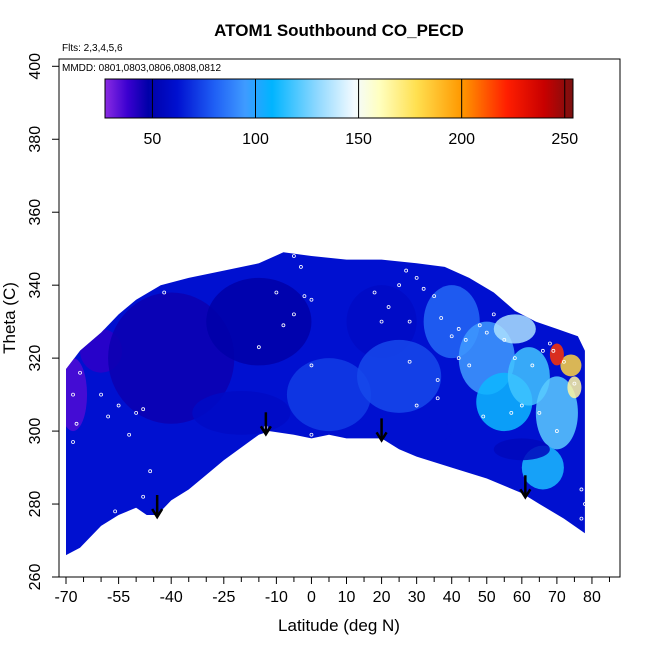 This screenshot has height=650, width=650. What do you see at coordinates (255, 139) in the screenshot?
I see `colorbar-tick-label: 100` at bounding box center [255, 139].